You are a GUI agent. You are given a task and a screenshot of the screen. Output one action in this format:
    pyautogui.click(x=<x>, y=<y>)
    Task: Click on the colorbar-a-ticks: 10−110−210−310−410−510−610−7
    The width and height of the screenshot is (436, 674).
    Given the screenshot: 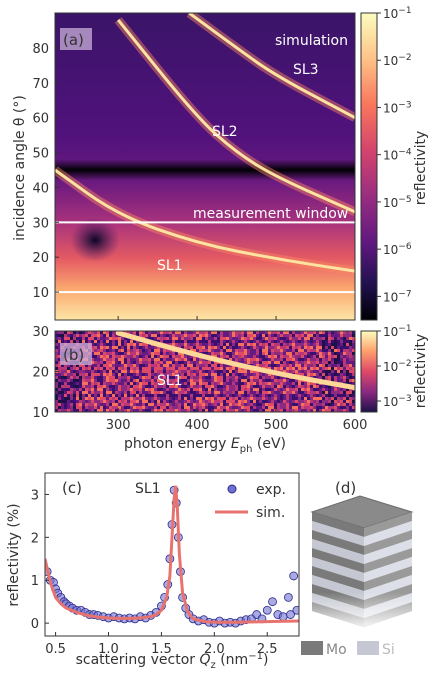 What is the action you would take?
    pyautogui.click(x=394, y=155)
    